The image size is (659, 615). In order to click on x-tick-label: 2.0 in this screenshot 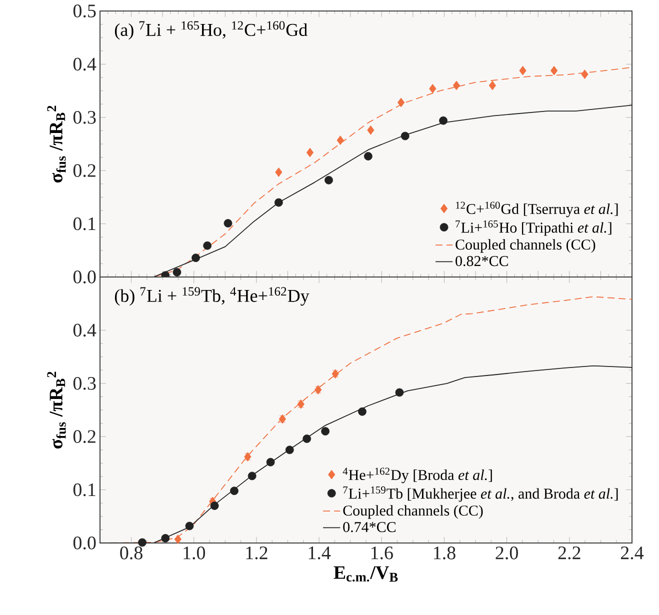, I will do `click(507, 553)`.